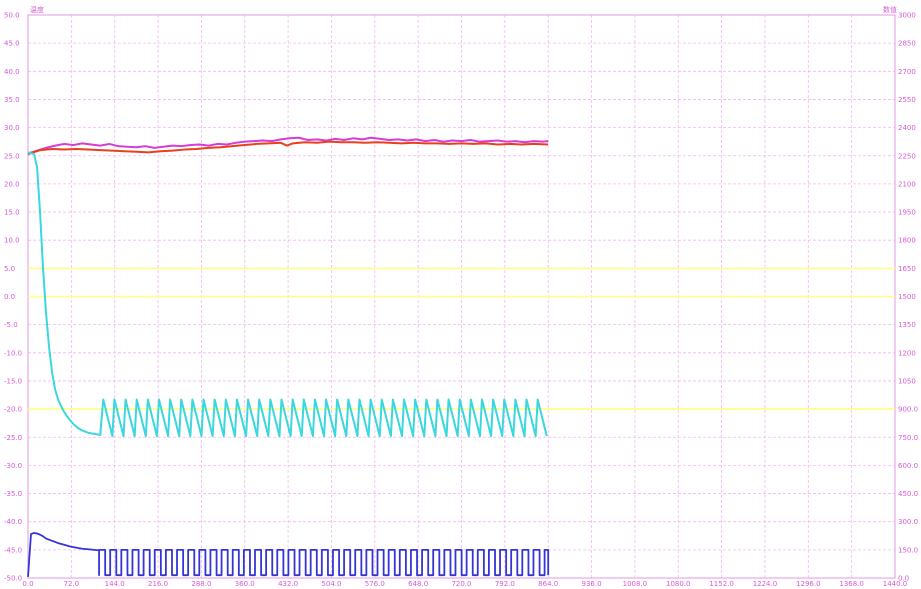 The width and height of the screenshot is (921, 589). I want to click on right-axis-tick-label: 0.0, so click(903, 579).